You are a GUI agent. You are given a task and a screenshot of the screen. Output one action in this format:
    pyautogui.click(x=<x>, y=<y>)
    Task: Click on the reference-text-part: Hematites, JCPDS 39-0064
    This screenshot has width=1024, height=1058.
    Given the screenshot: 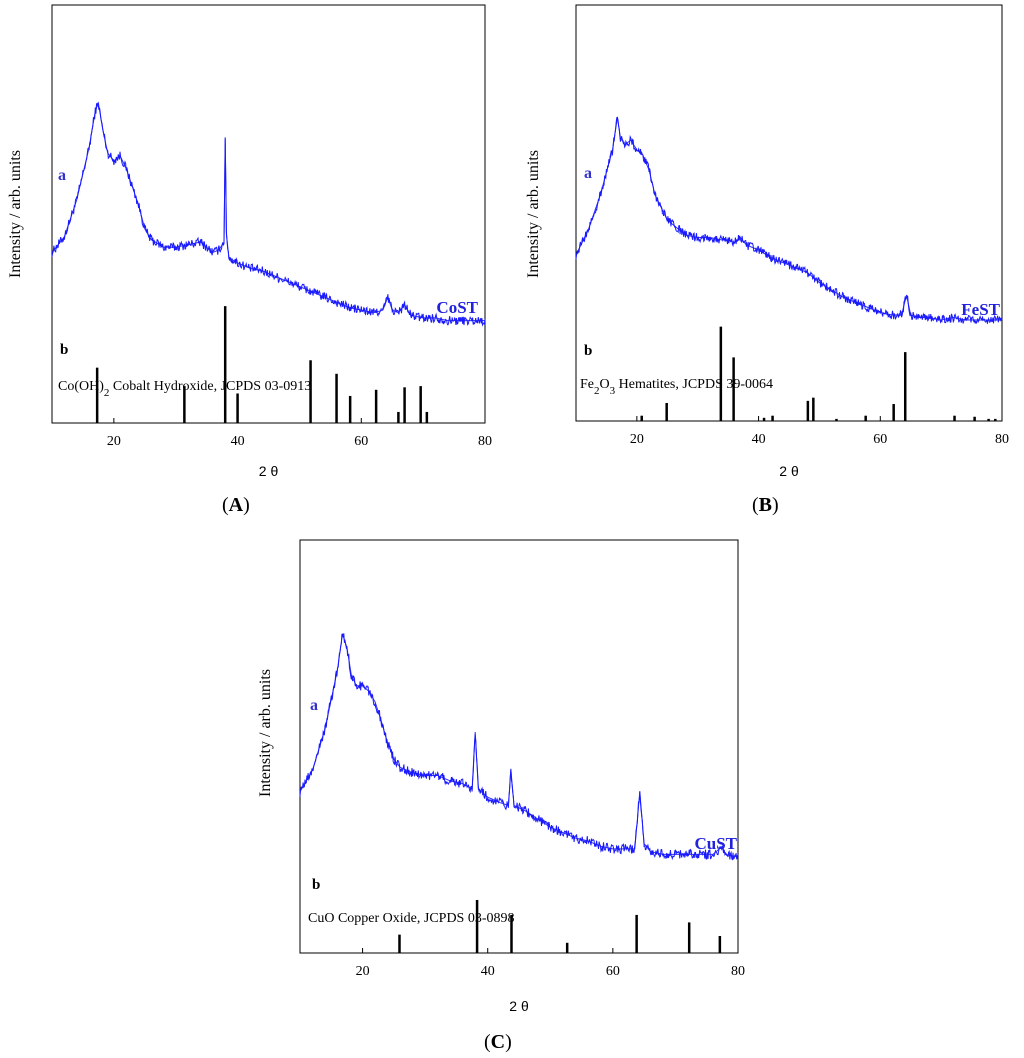 What is the action you would take?
    pyautogui.click(x=694, y=384)
    